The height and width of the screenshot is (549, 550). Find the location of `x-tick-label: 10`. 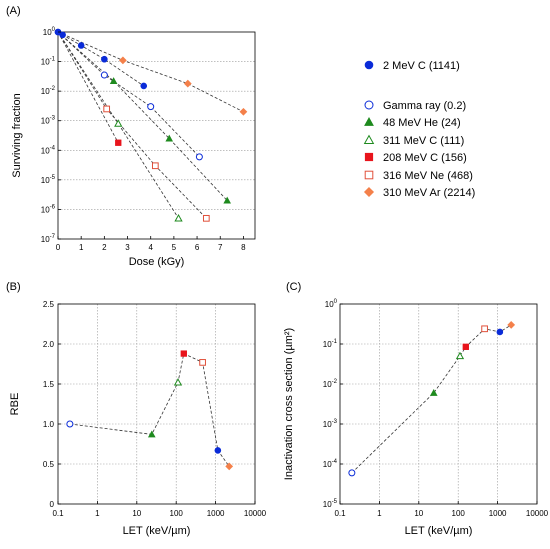

x-tick-label: 10 is located at coordinates (418, 513).